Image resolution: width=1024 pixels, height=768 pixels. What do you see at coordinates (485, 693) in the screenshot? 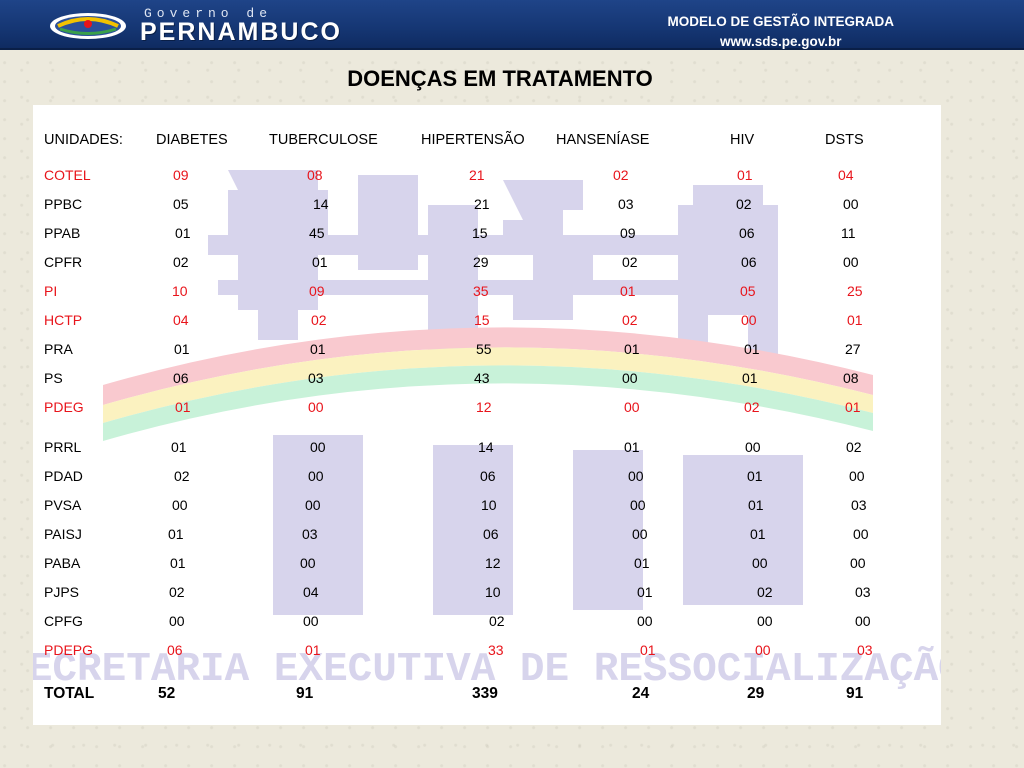
I see `total-hipertensao: 339` at bounding box center [485, 693].